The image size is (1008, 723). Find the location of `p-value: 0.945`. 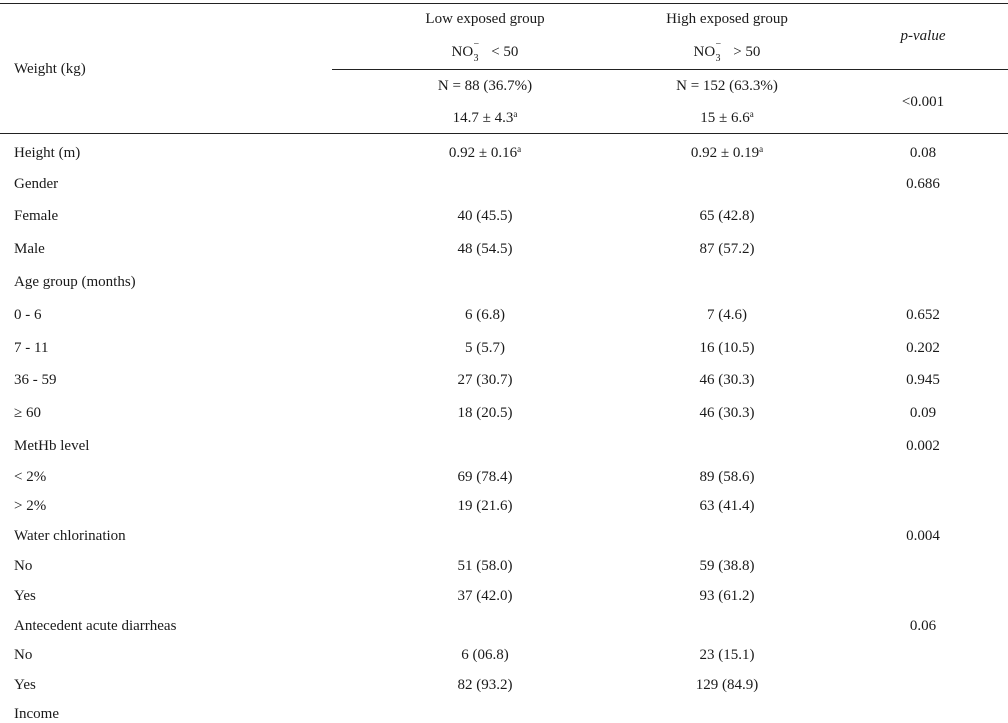

p-value: 0.945 is located at coordinates (923, 380).